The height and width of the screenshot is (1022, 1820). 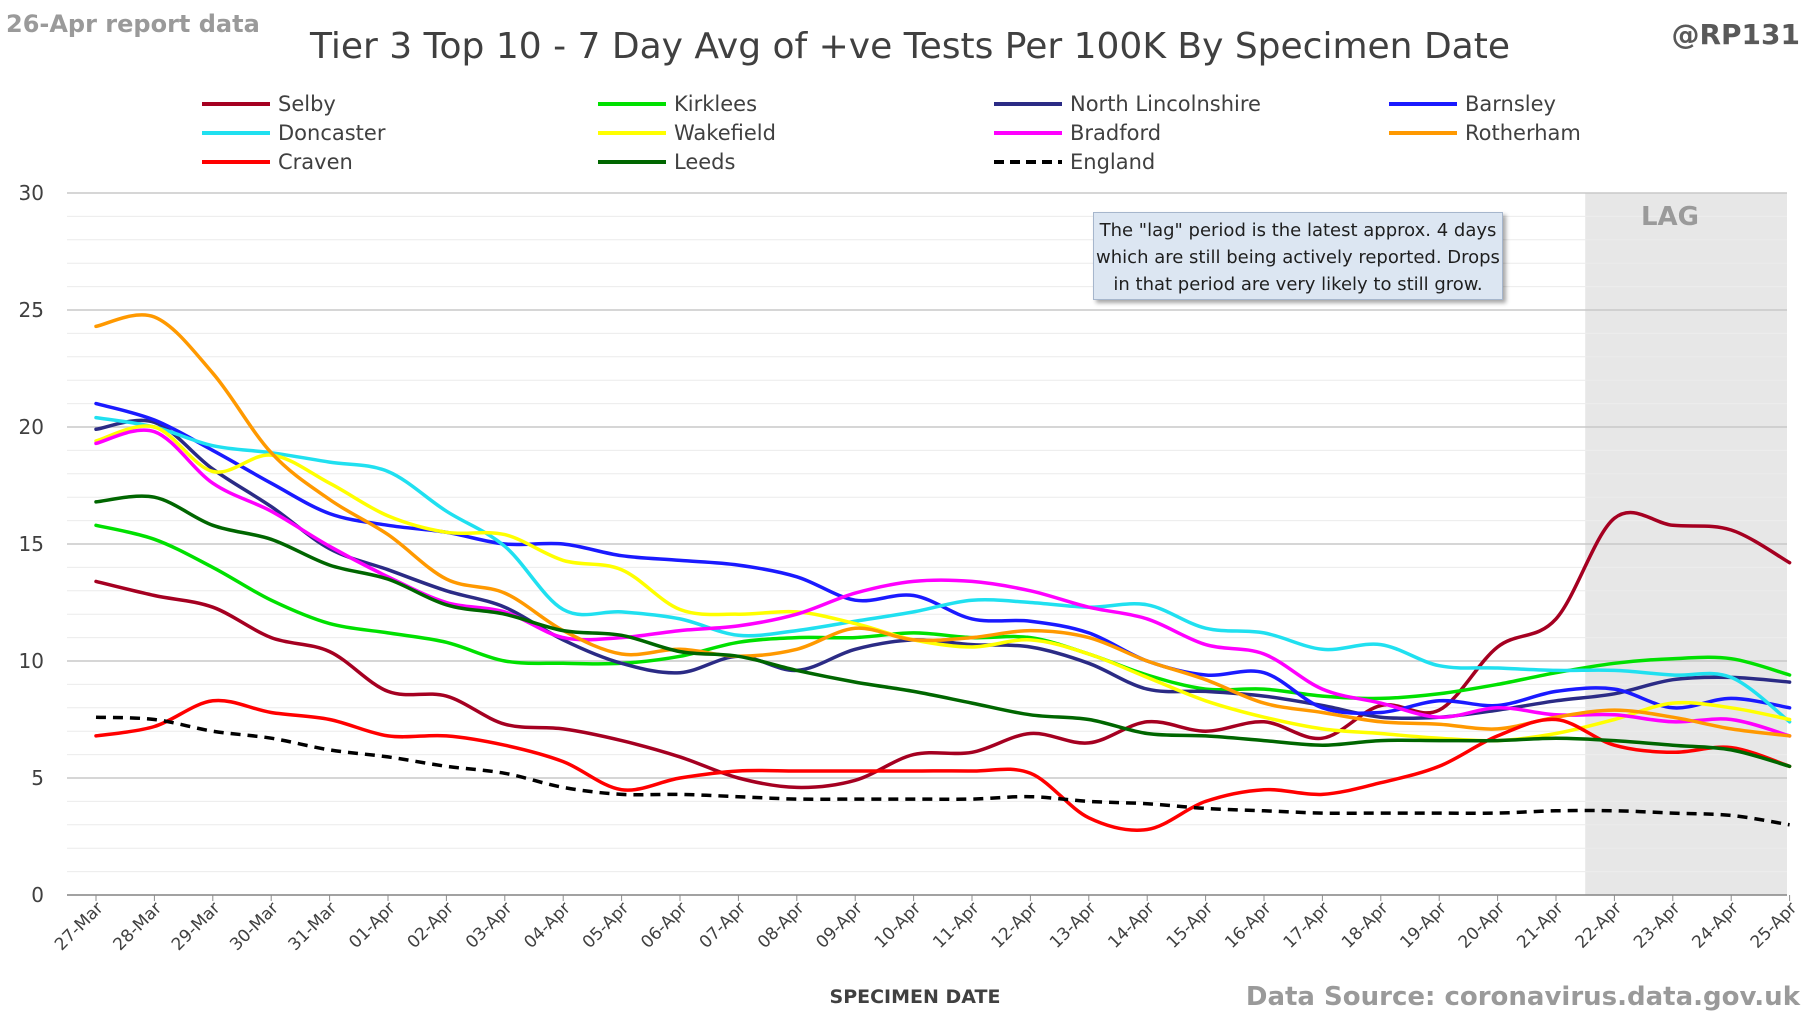 I want to click on x-axis-title: SPECIMEN DATE, so click(x=915, y=997).